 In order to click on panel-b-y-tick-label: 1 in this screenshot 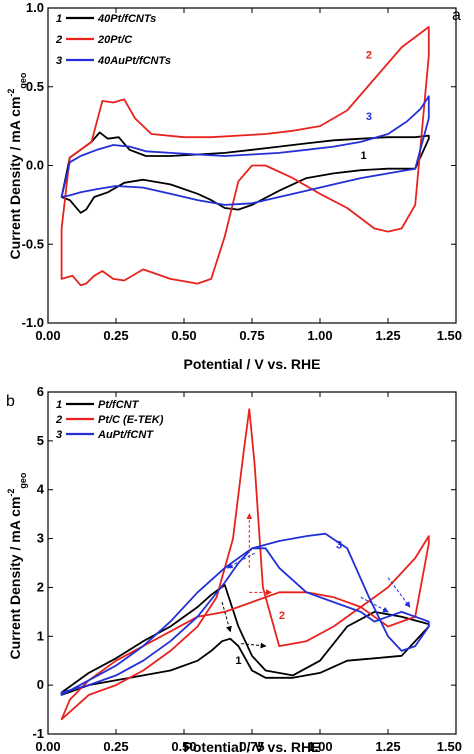, I will do `click(40, 635)`.